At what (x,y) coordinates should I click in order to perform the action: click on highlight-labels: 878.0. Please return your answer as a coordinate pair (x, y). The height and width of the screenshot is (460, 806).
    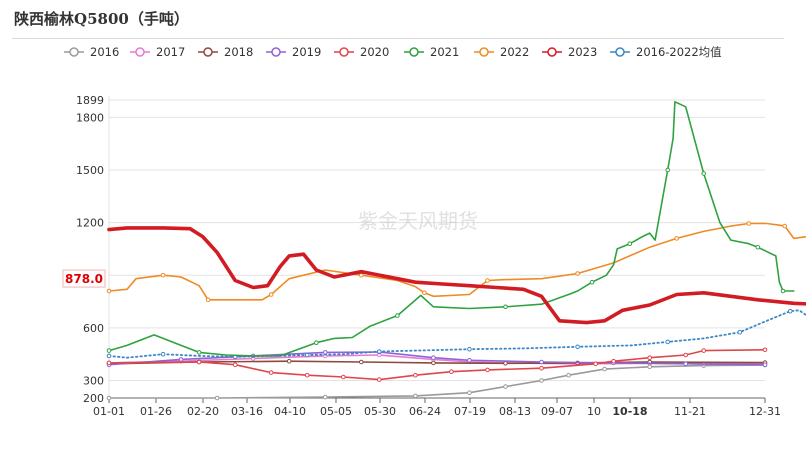
    Looking at the image, I should click on (84, 278).